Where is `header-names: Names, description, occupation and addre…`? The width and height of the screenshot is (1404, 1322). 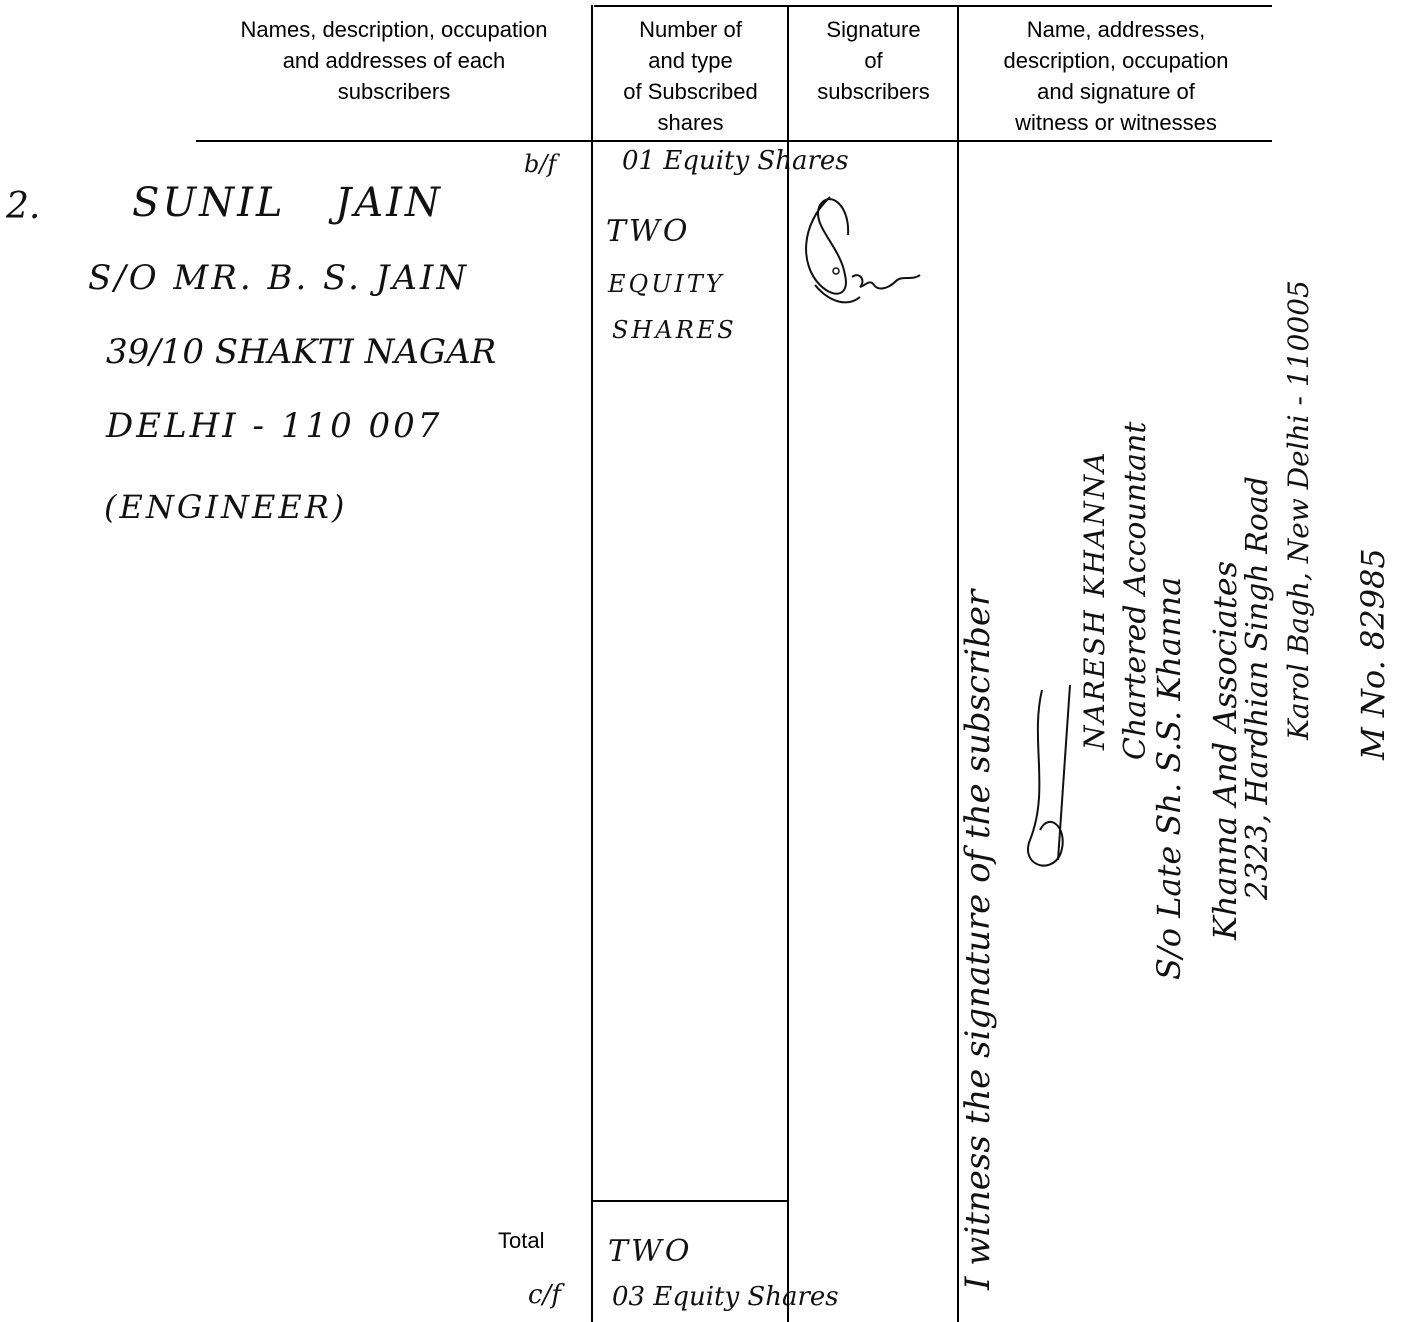 header-names: Names, description, occupation and addre… is located at coordinates (394, 60).